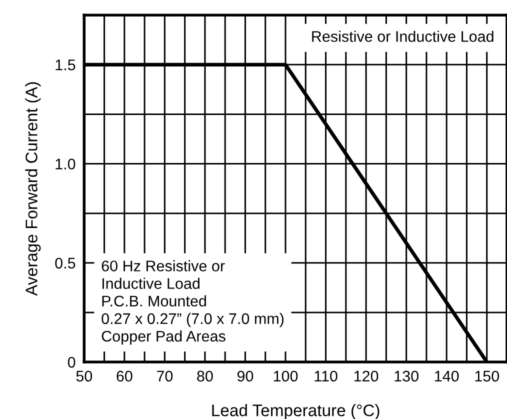 This screenshot has width=507, height=419. Describe the element at coordinates (124, 376) in the screenshot. I see `x-tick-label: 60` at that location.